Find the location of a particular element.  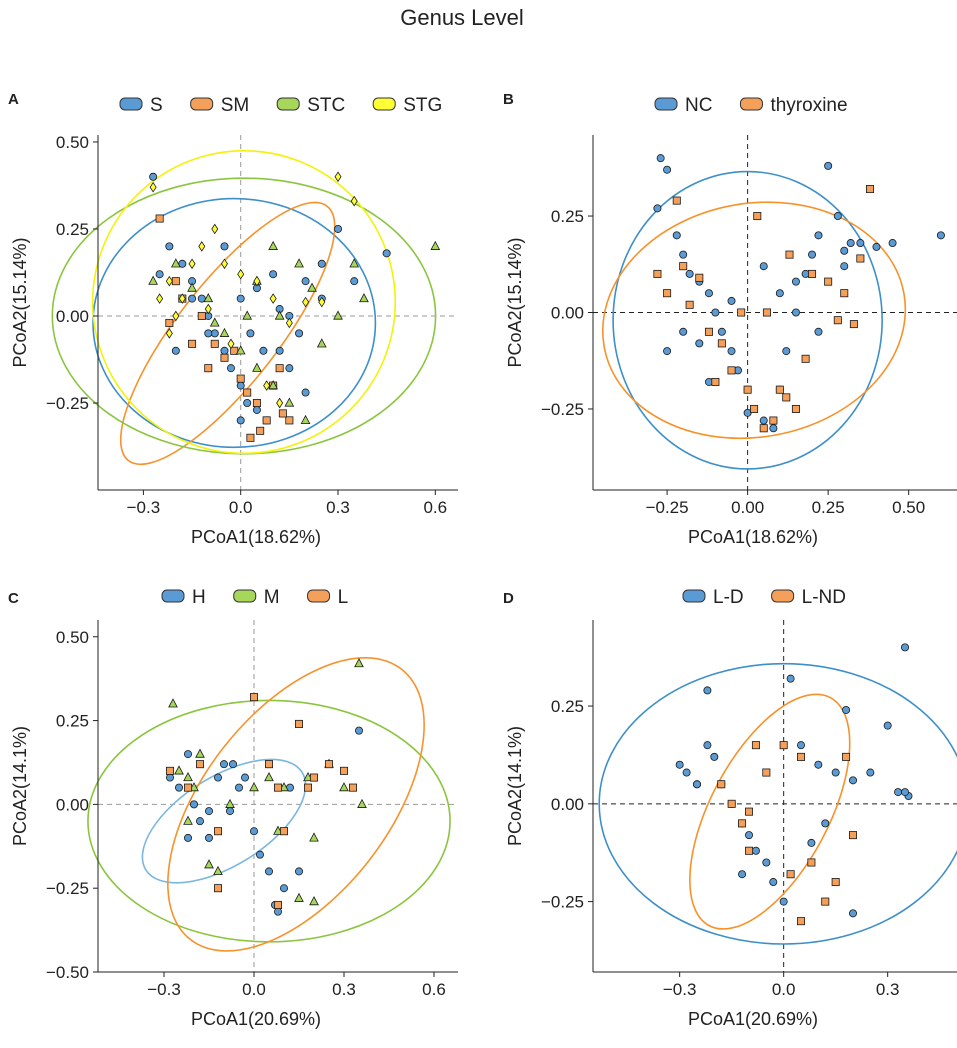

legend-swatch-thyroxine is located at coordinates (751, 104).